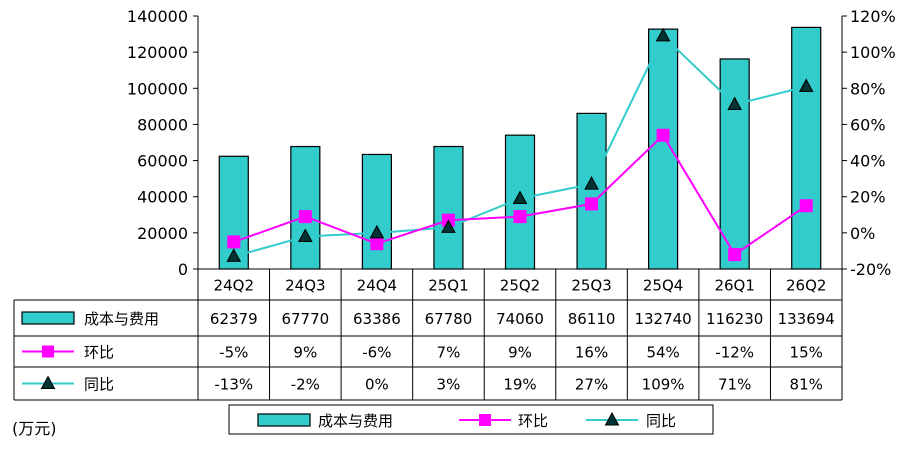  I want to click on right-tick-label: 120%, so click(873, 16).